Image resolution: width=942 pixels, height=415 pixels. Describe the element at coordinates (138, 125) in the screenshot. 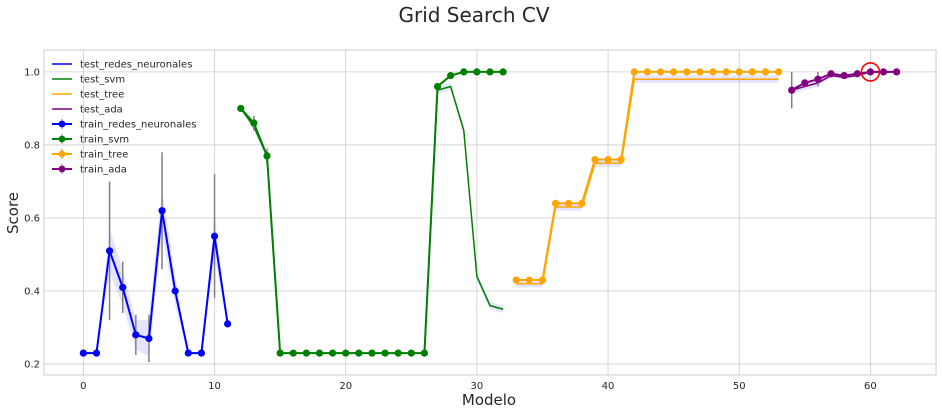

I see `legend-label: train_redes_neuronales` at that location.